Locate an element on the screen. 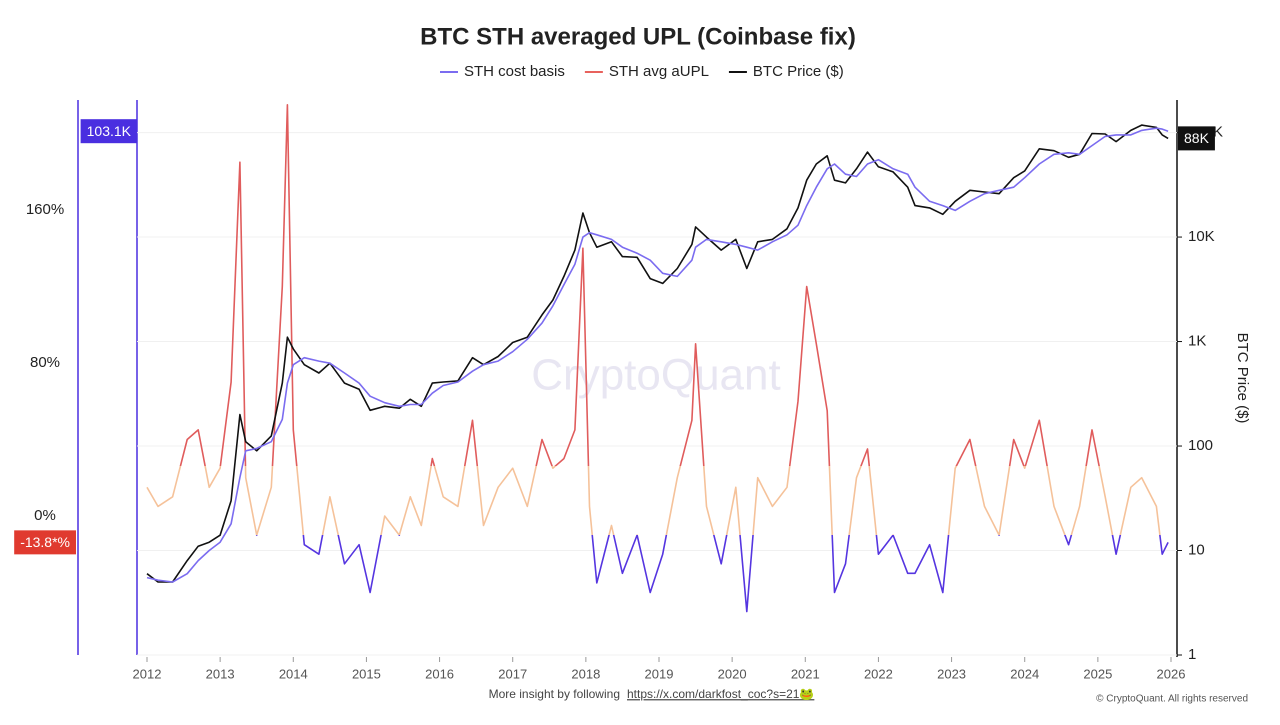  y2-tick-label: 10K is located at coordinates (1201, 236).